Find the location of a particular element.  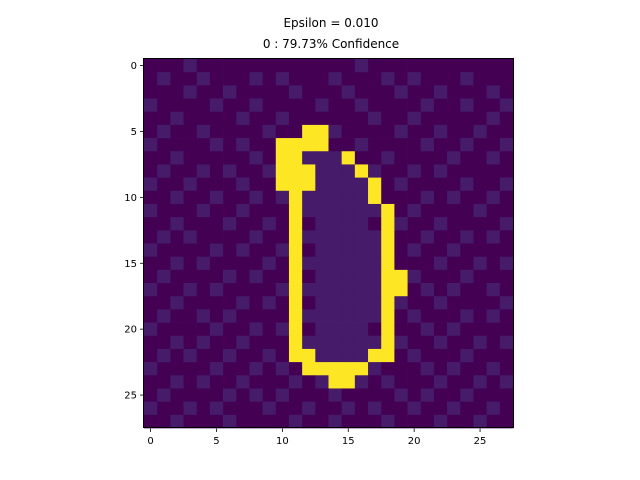

y-tick-label: 20 is located at coordinates (130, 330).